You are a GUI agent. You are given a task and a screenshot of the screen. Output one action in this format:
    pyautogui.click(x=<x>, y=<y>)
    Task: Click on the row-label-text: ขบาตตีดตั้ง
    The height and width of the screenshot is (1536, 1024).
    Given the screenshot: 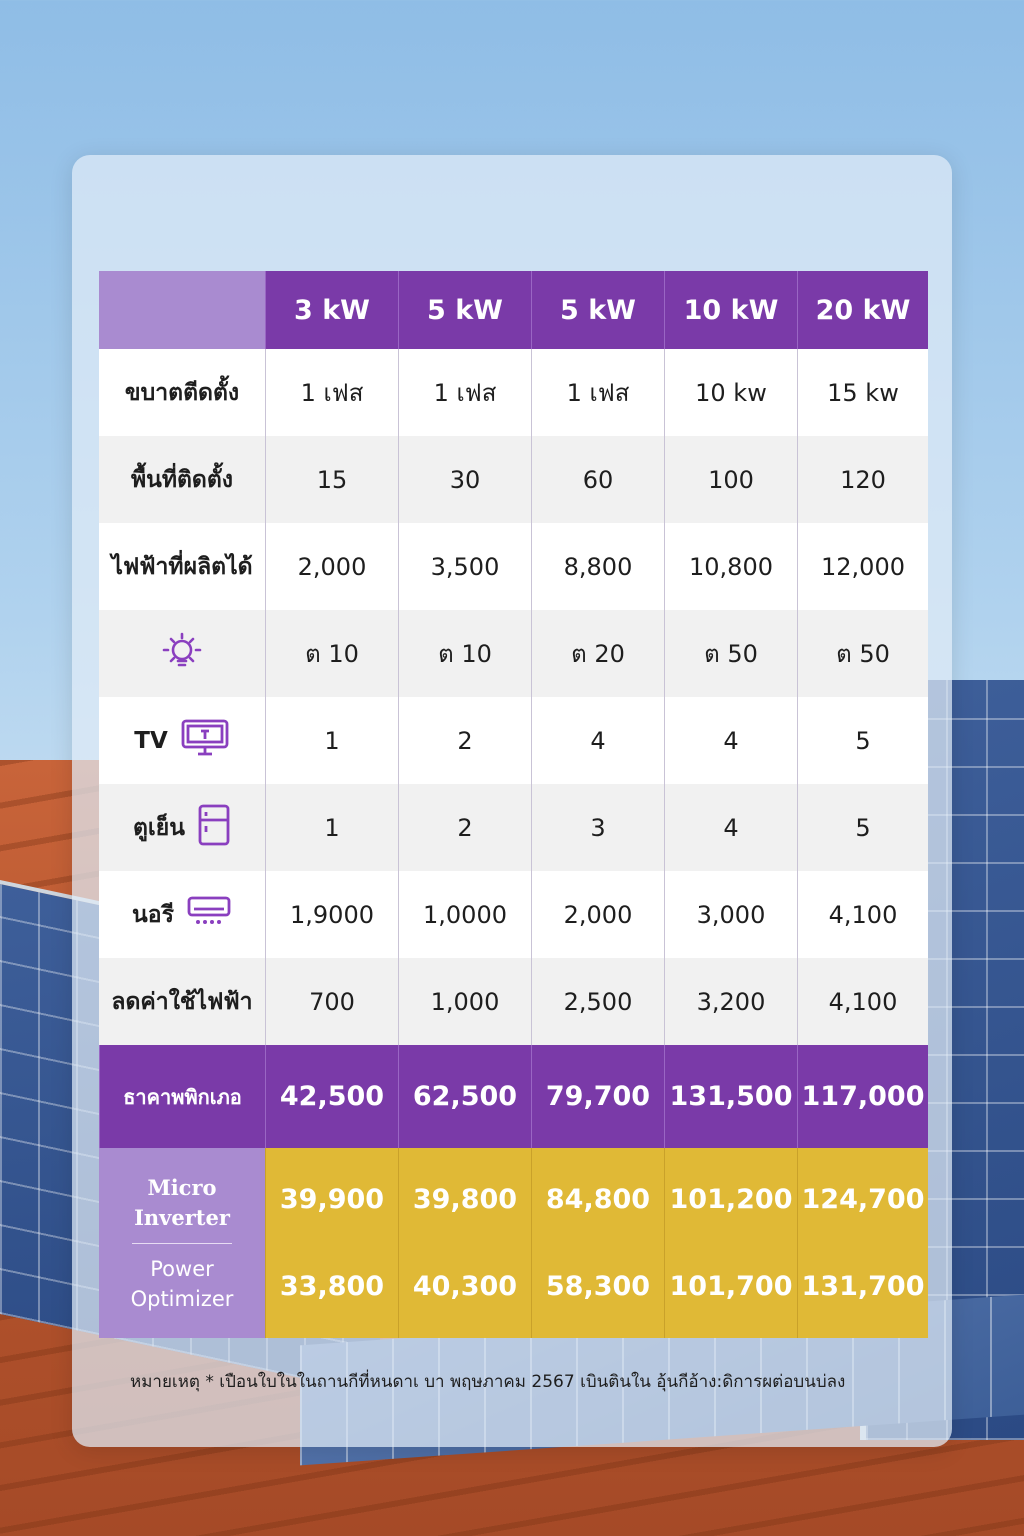 What is the action you would take?
    pyautogui.click(x=182, y=392)
    